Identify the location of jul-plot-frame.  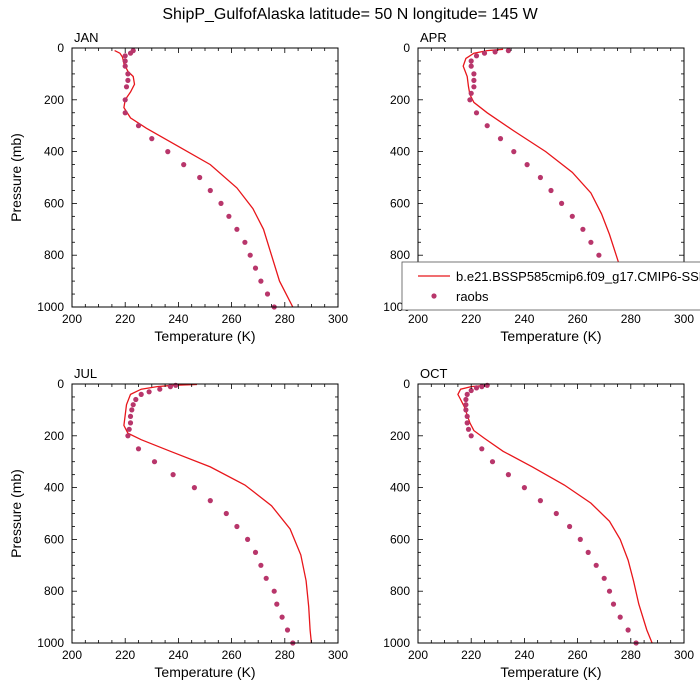
(205, 513).